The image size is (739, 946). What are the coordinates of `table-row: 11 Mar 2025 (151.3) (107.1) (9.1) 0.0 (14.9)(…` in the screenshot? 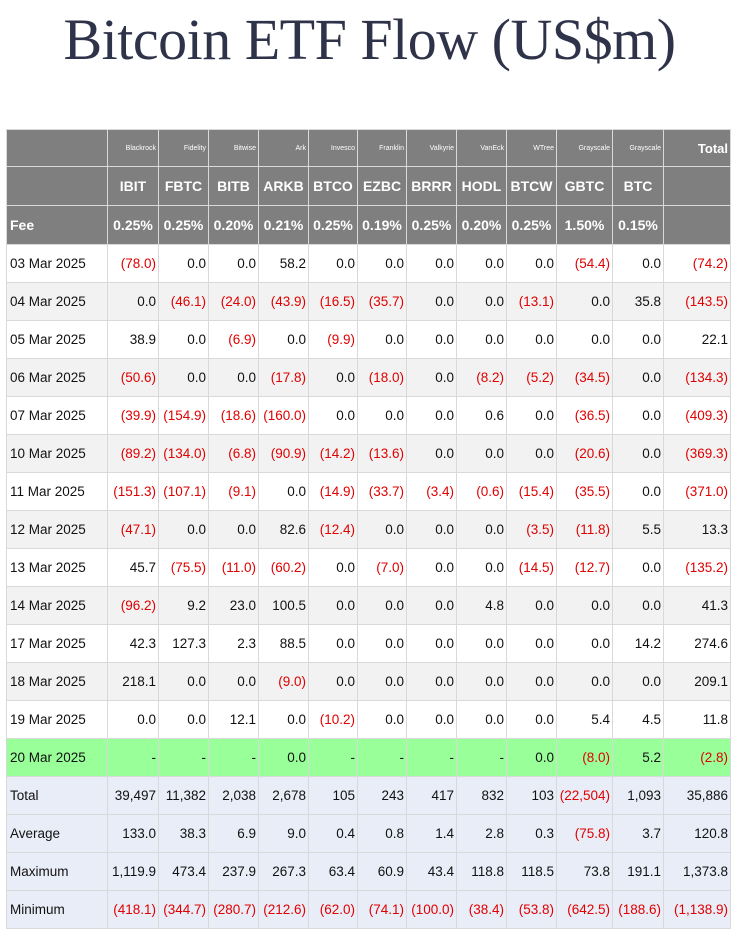 It's located at (368, 491).